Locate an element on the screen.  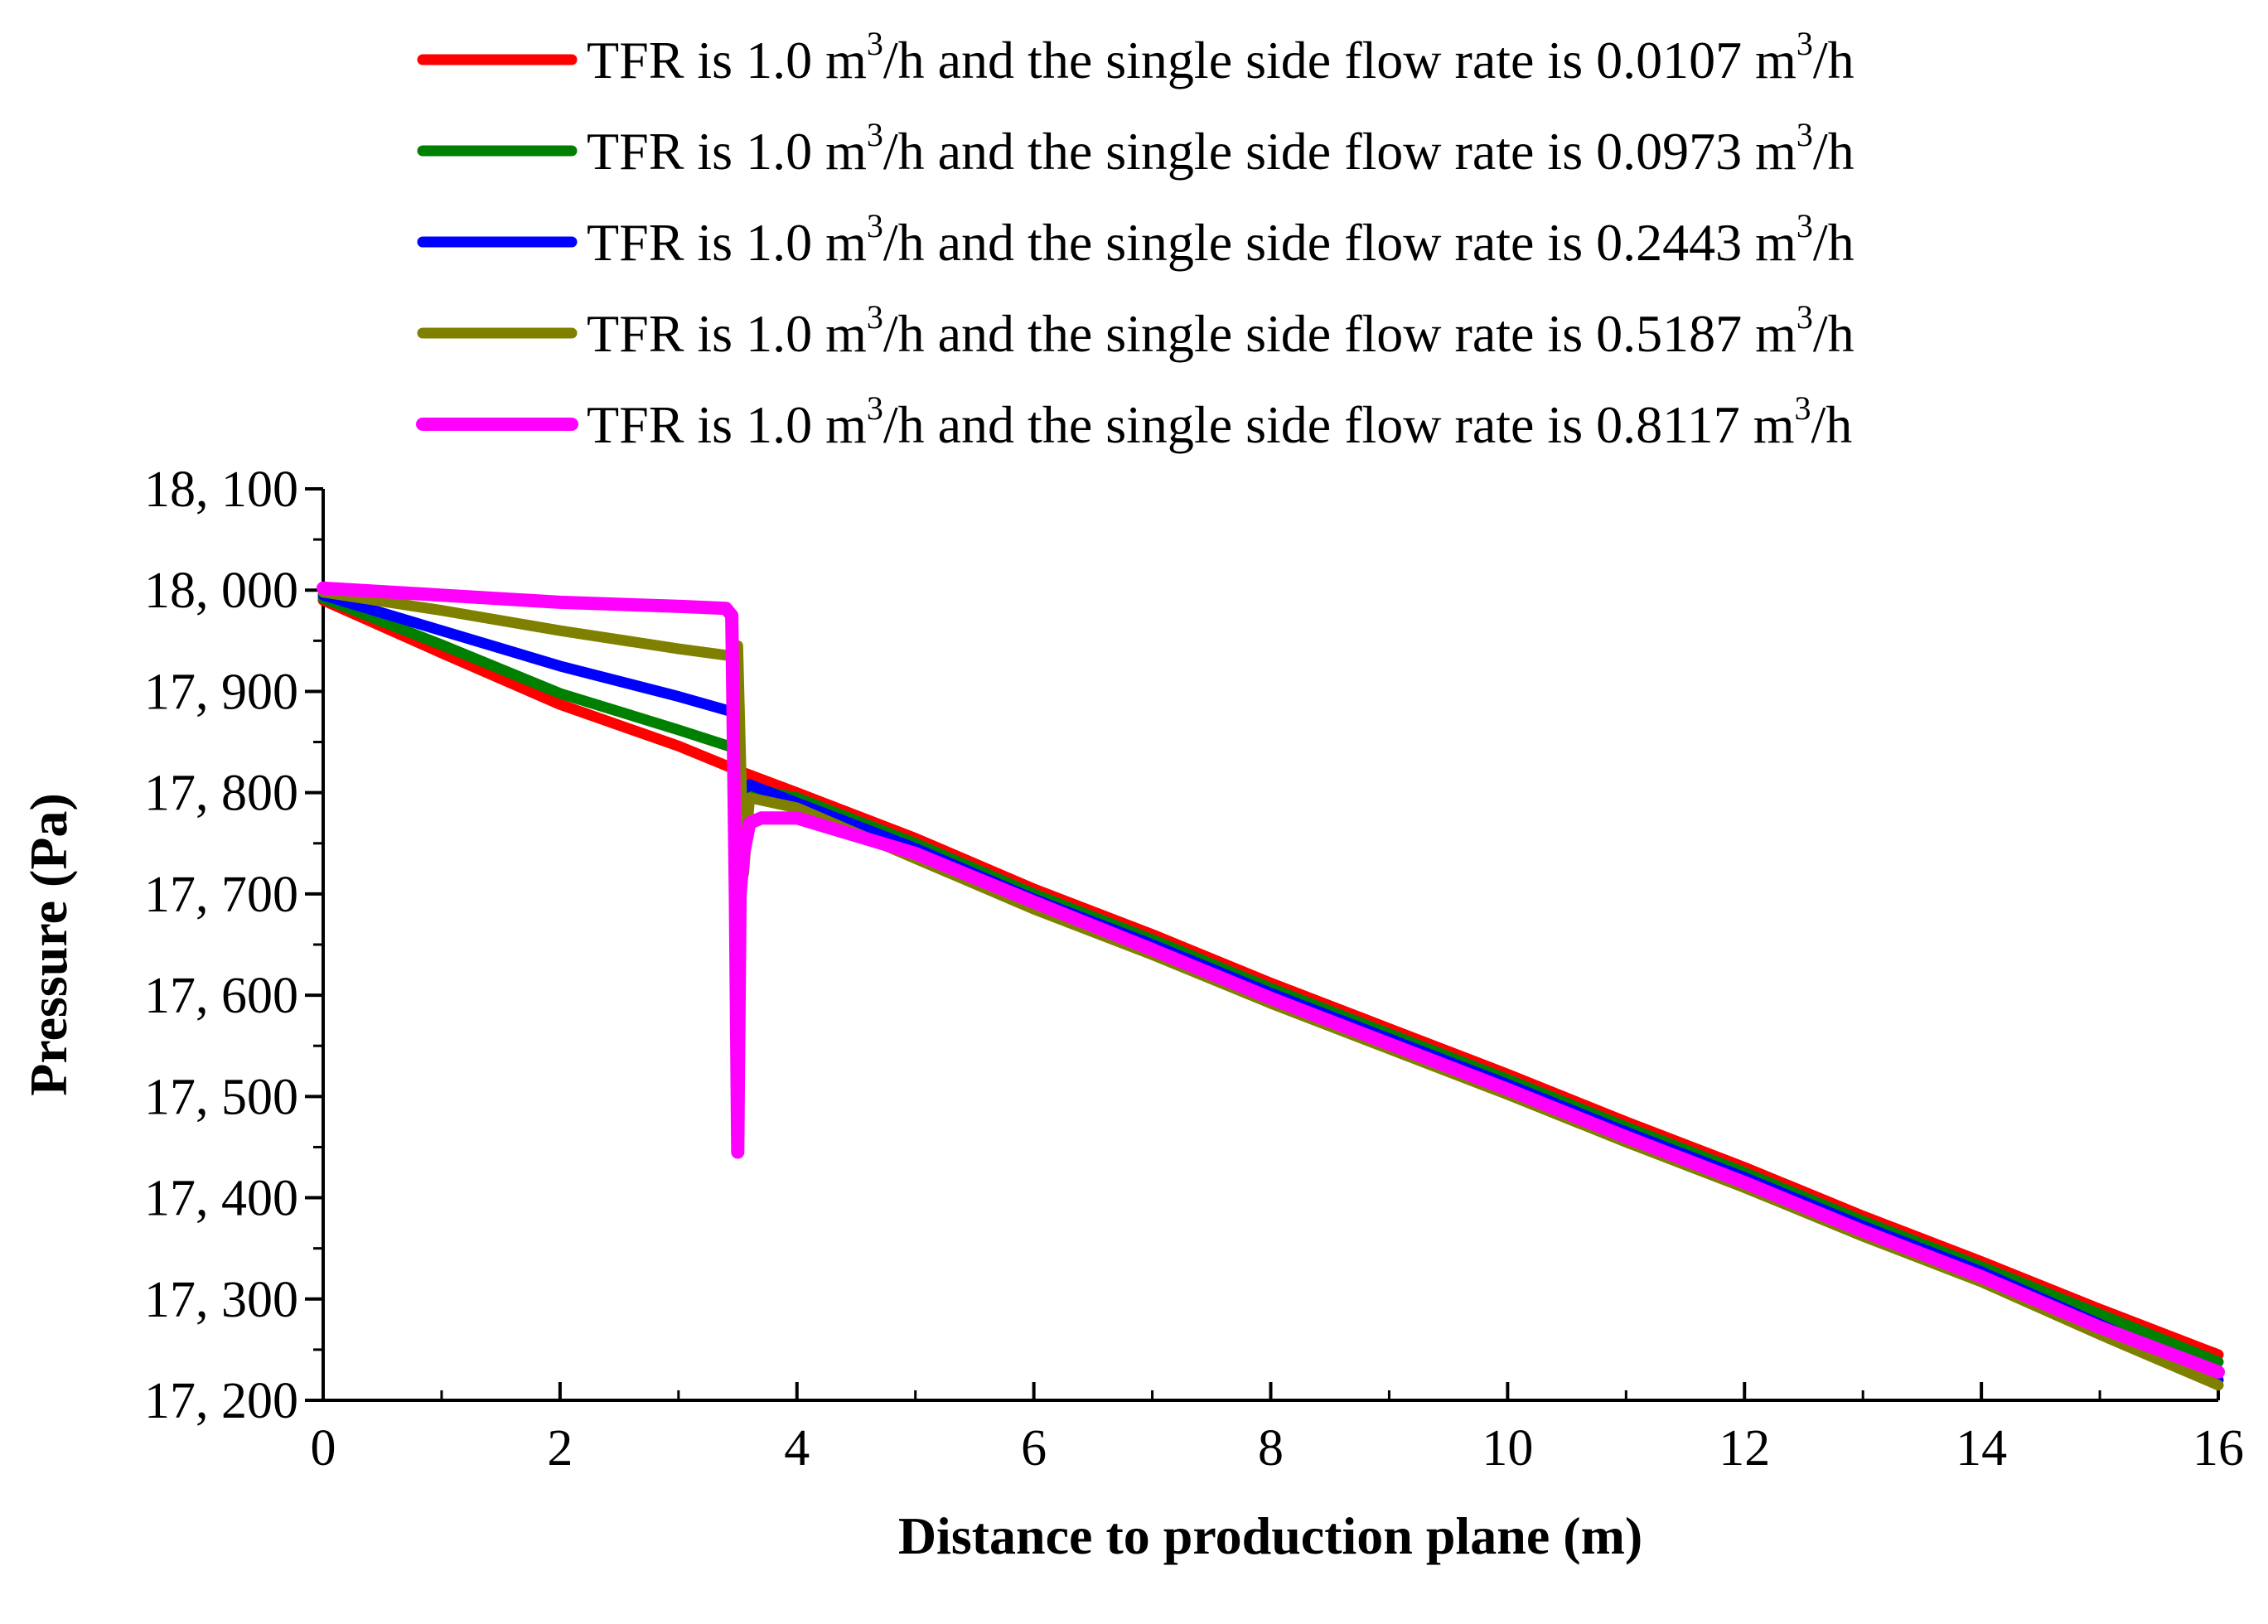
x-tick-label: 2 is located at coordinates (560, 1448).